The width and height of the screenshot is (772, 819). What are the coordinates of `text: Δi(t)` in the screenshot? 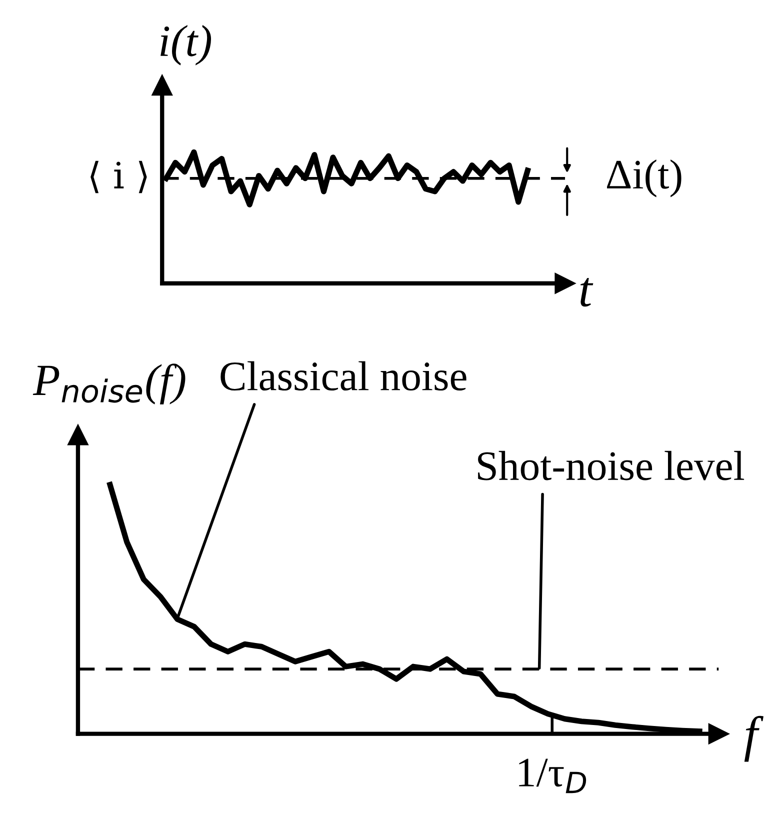 It's located at (644, 178).